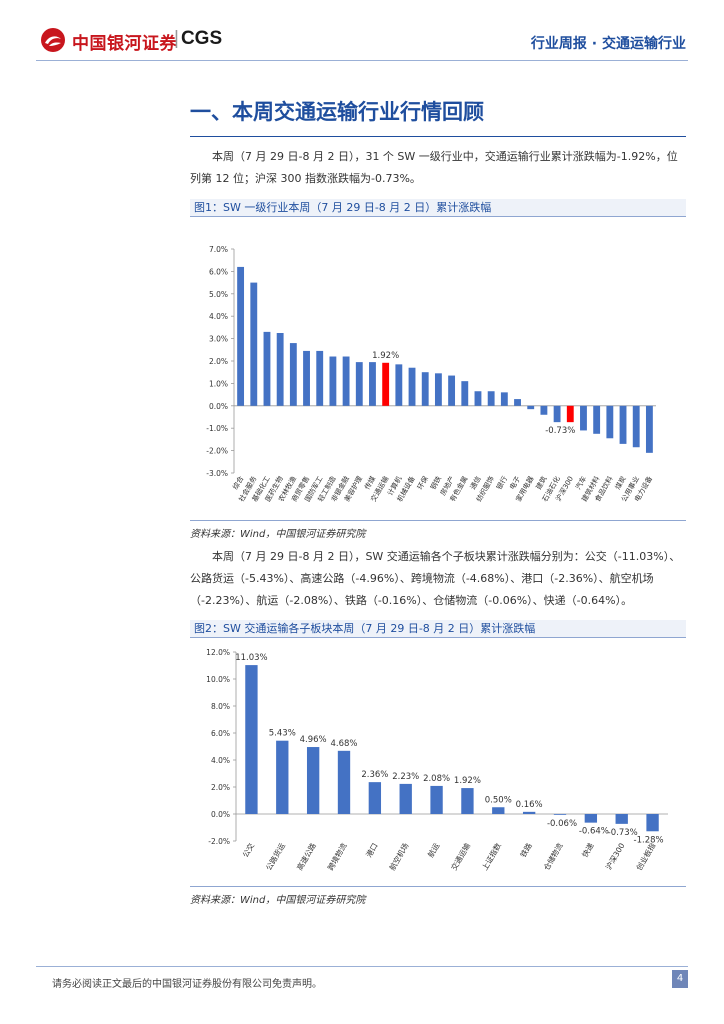  What do you see at coordinates (405, 777) in the screenshot?
I see `data-label: 2.23%` at bounding box center [405, 777].